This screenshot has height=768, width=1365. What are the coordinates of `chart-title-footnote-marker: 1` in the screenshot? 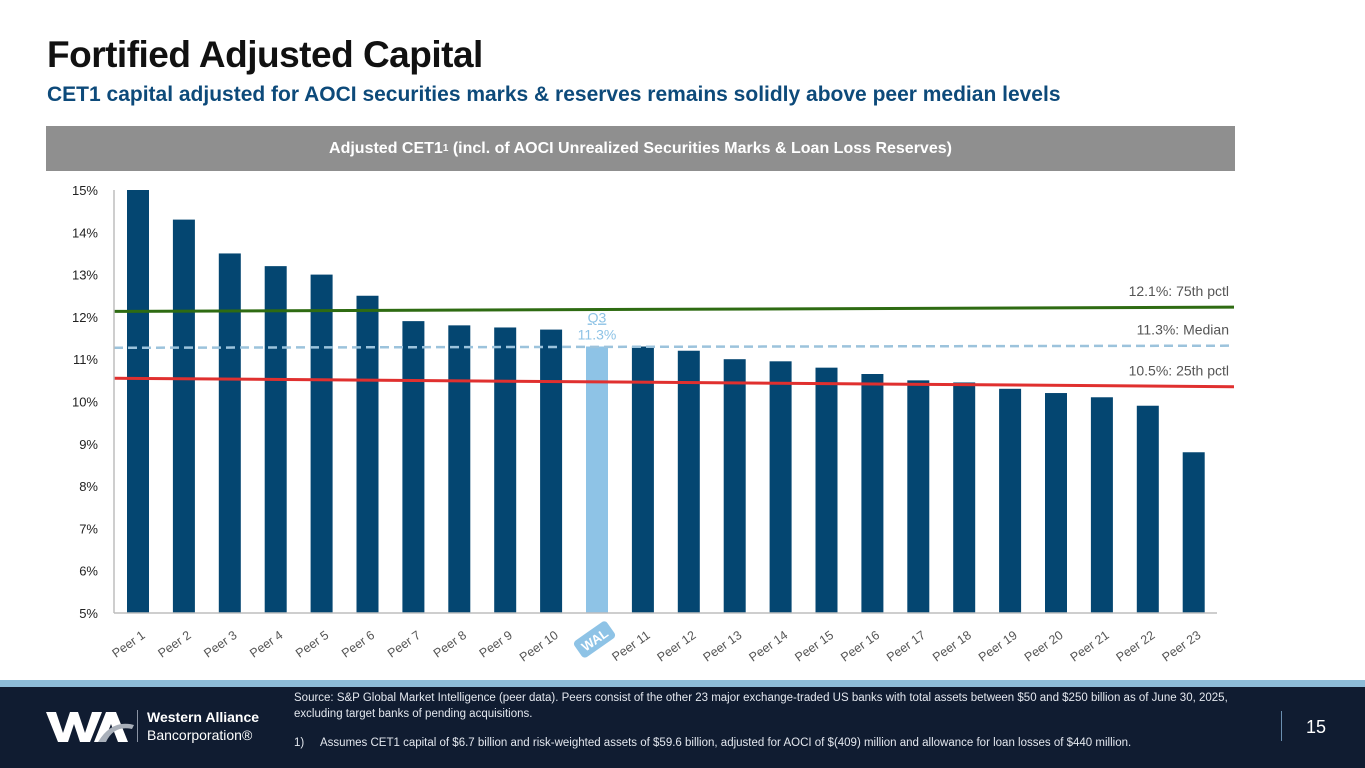 It's located at (445, 148).